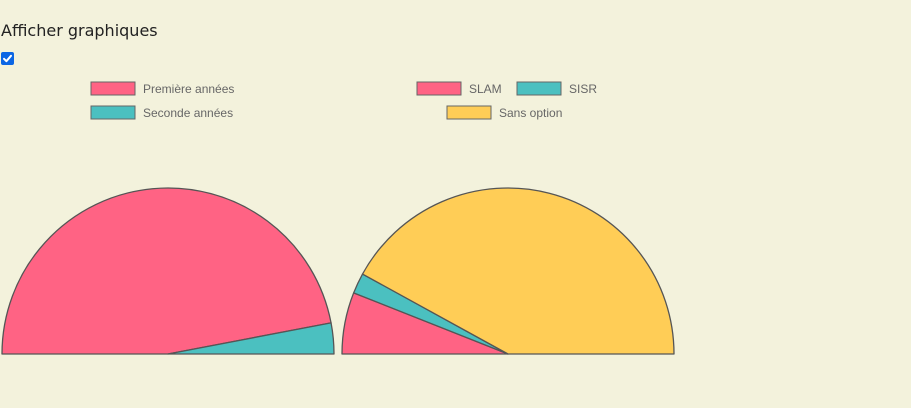 The width and height of the screenshot is (911, 408). I want to click on slice-sans-option, so click(518, 271).